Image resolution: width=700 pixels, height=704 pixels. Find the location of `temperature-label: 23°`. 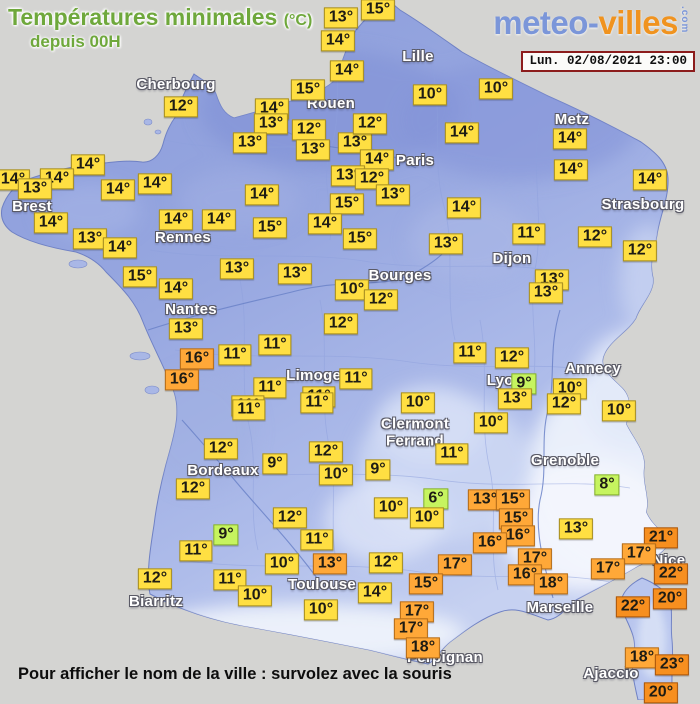

temperature-label: 23° is located at coordinates (672, 665).